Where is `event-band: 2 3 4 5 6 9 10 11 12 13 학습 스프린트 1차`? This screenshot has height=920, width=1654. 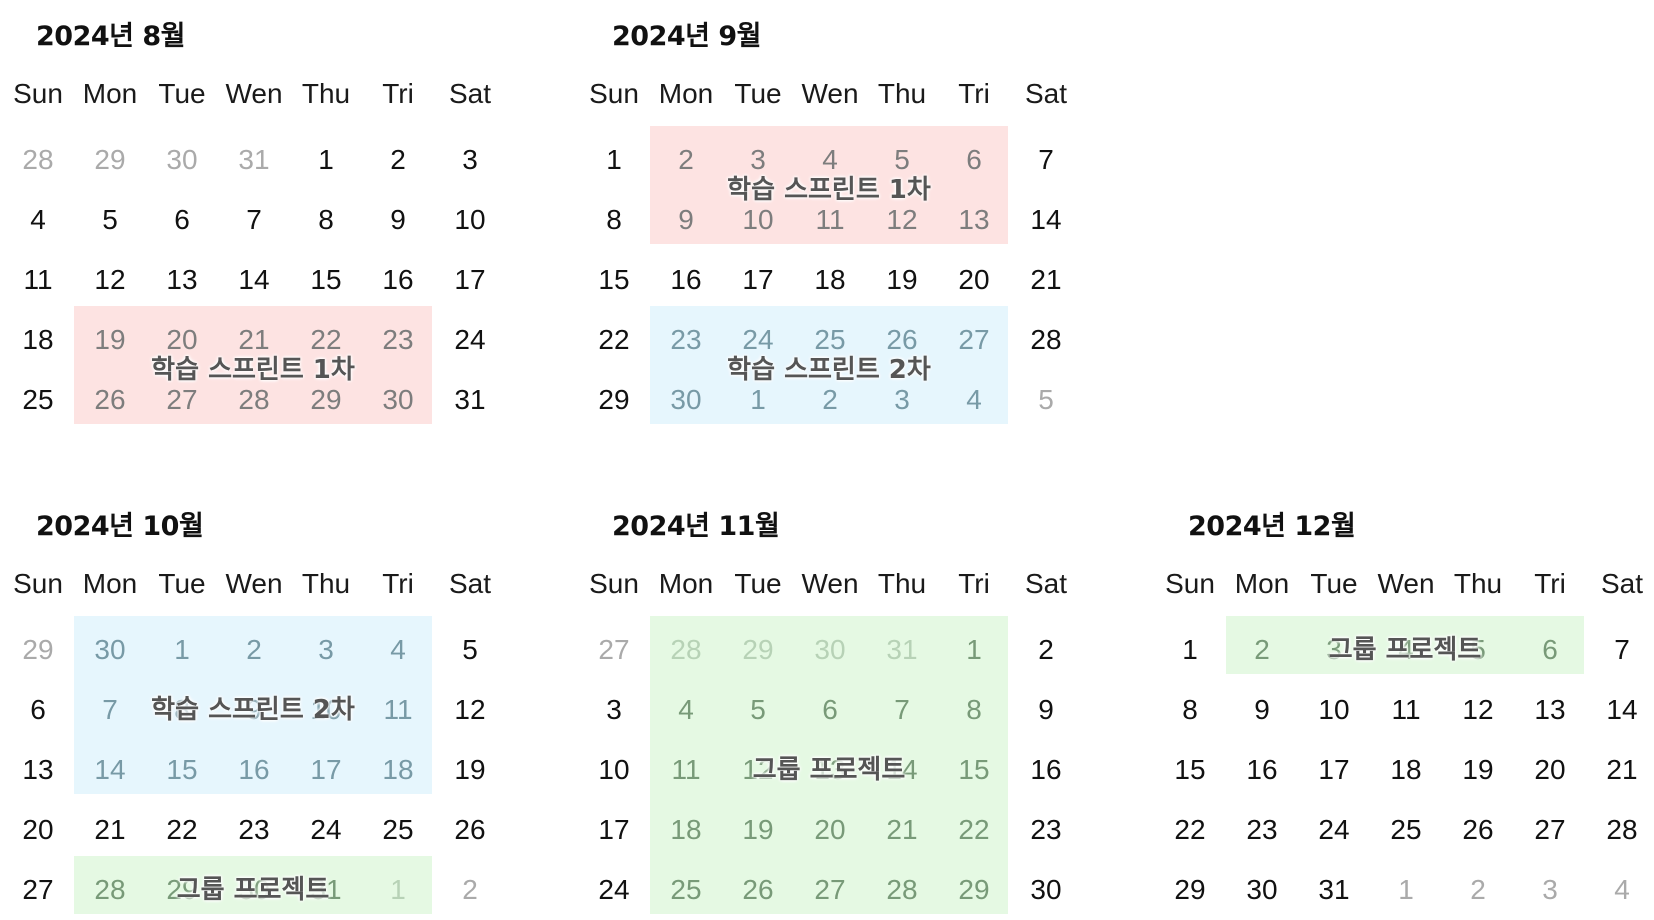
event-band: 2 3 4 5 6 9 10 11 12 13 학습 스프린트 1차 is located at coordinates (829, 185).